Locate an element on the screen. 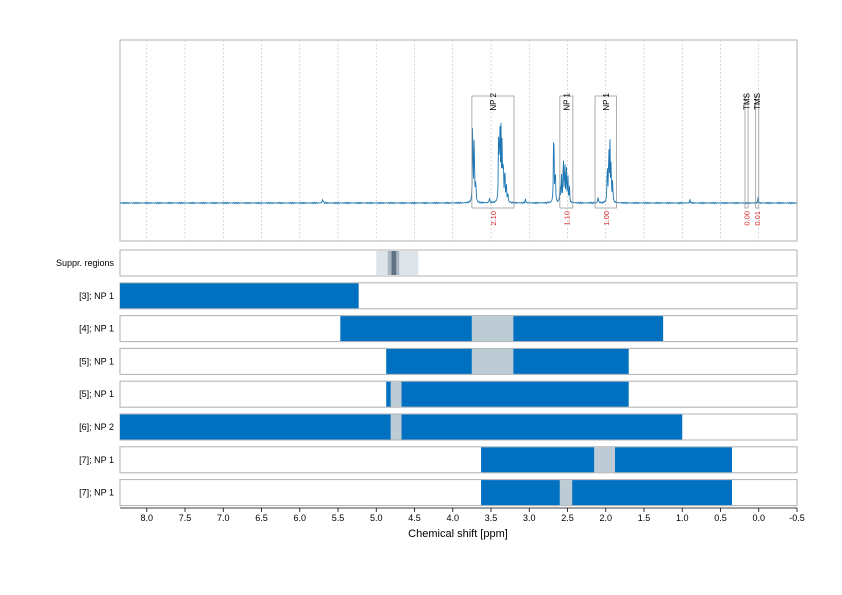 The width and height of the screenshot is (842, 595). x-tick-label: 4.5 is located at coordinates (414, 518).